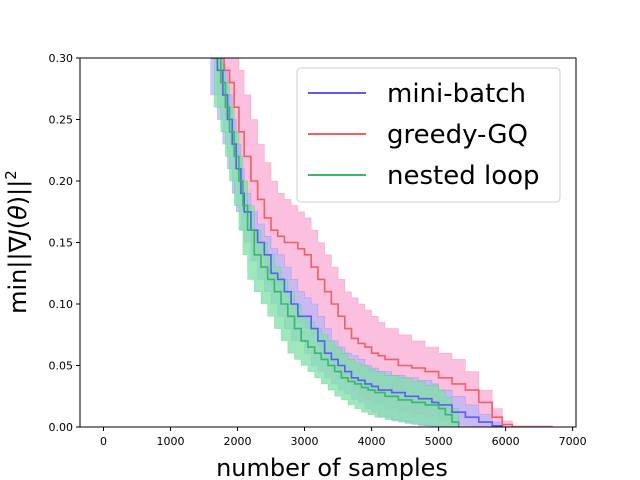  I want to click on y-label-superscript: 2, so click(11, 175).